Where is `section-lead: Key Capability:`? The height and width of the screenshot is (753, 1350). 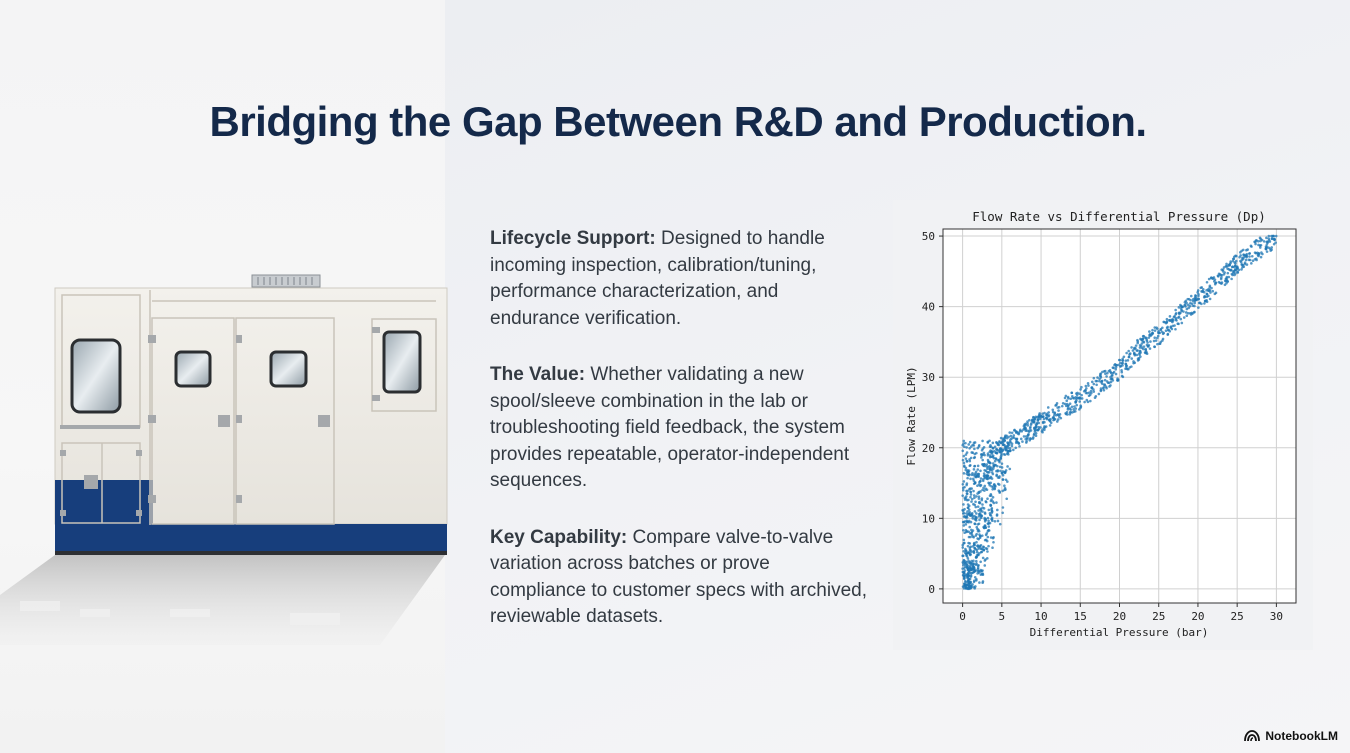
section-lead: Key Capability: is located at coordinates (559, 537).